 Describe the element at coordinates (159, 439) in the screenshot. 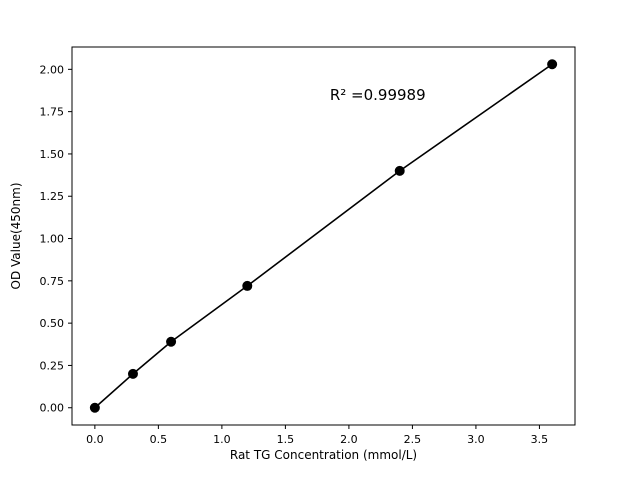

I see `x-tick-label: 0.5` at that location.